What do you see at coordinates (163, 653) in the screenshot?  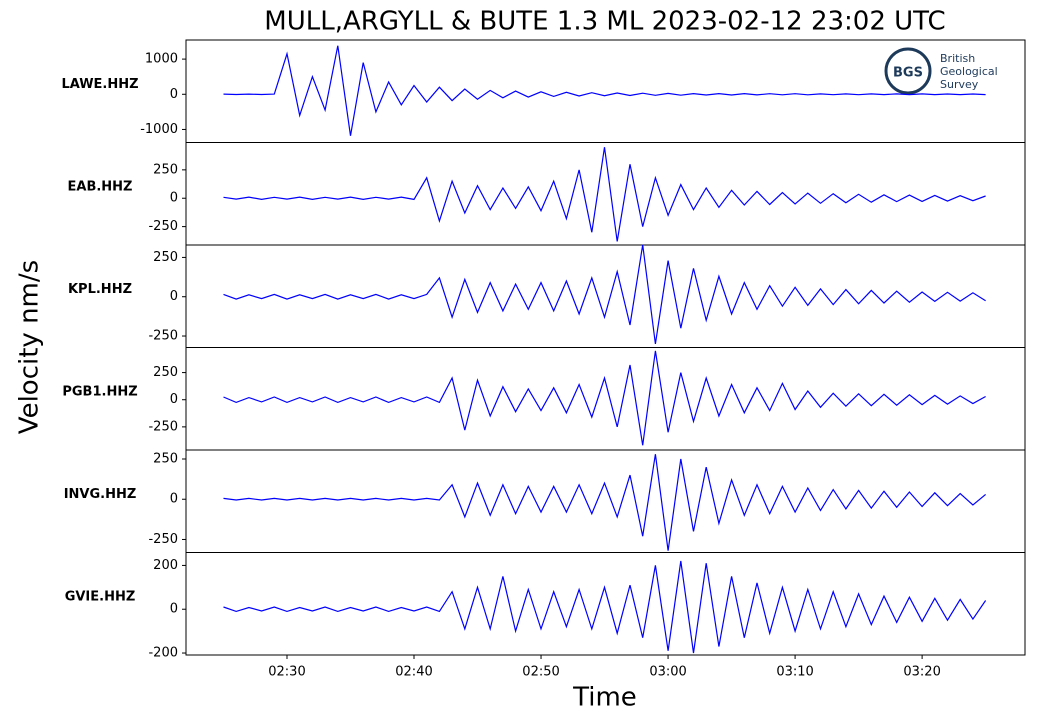 I see `y-tick-label: -200` at bounding box center [163, 653].